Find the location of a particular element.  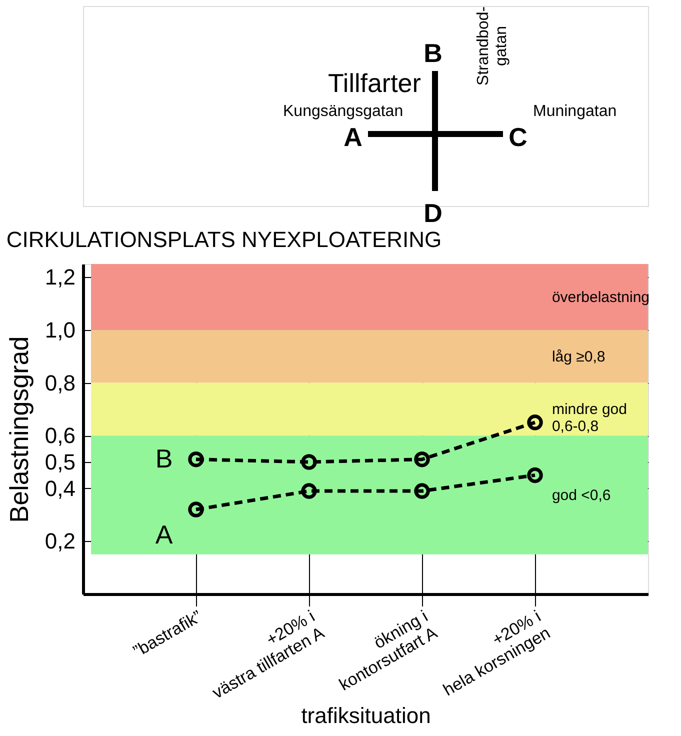

y-tick-label: 0,5 is located at coordinates (60, 462).